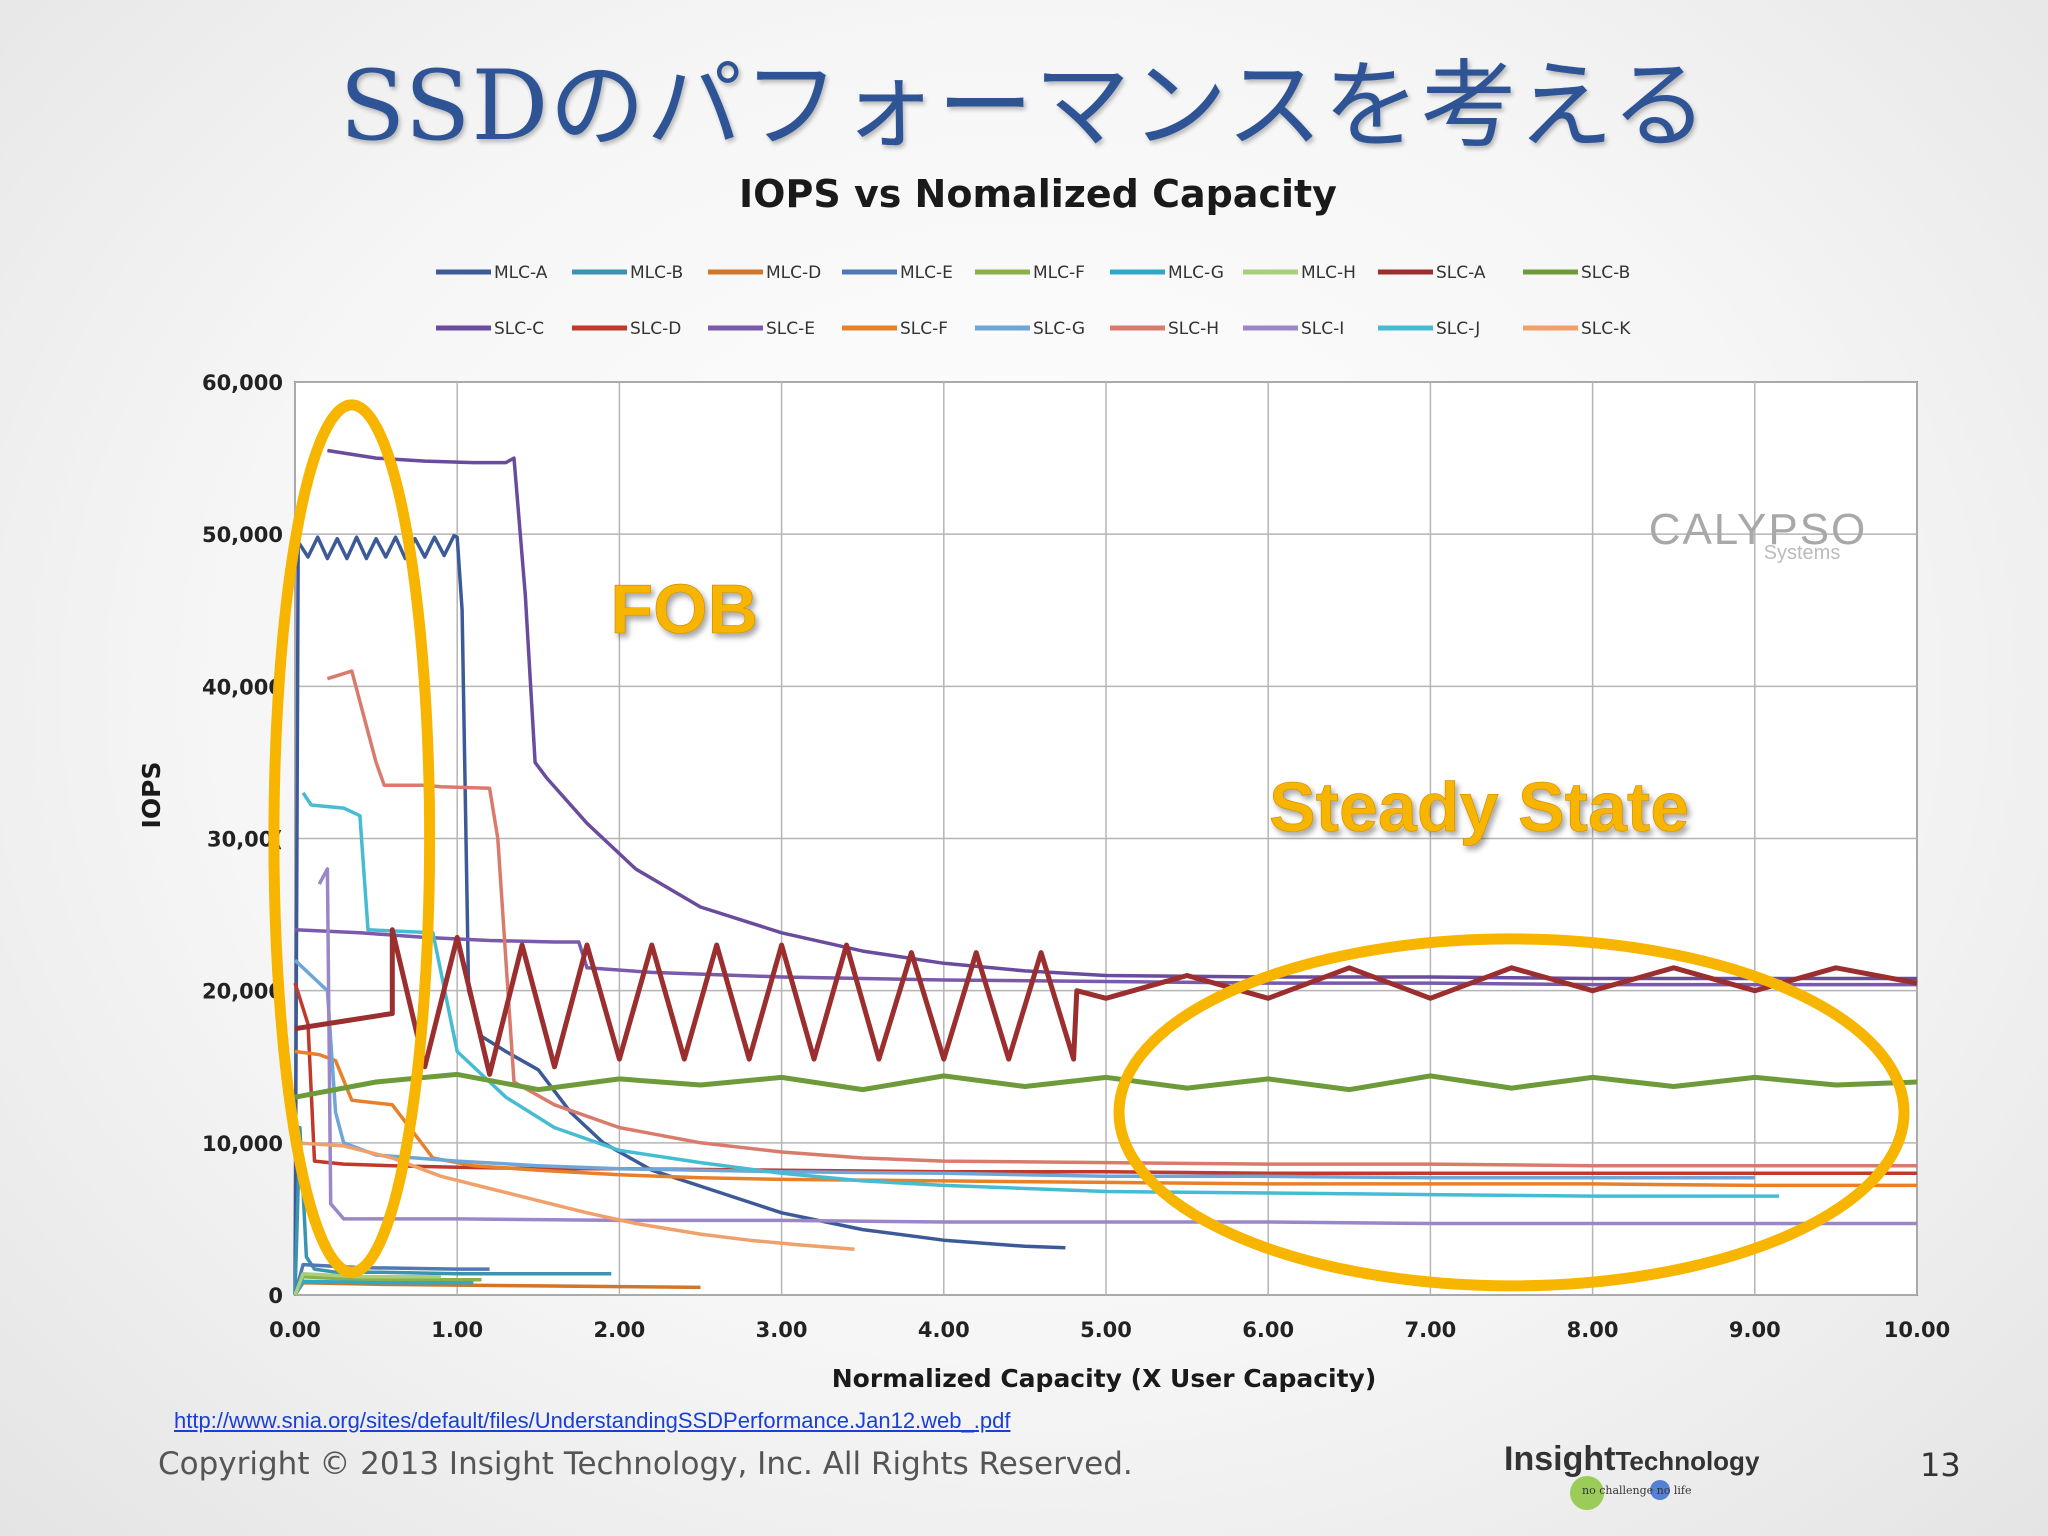  What do you see at coordinates (242, 687) in the screenshot?
I see `y-tick-label: 40,000` at bounding box center [242, 687].